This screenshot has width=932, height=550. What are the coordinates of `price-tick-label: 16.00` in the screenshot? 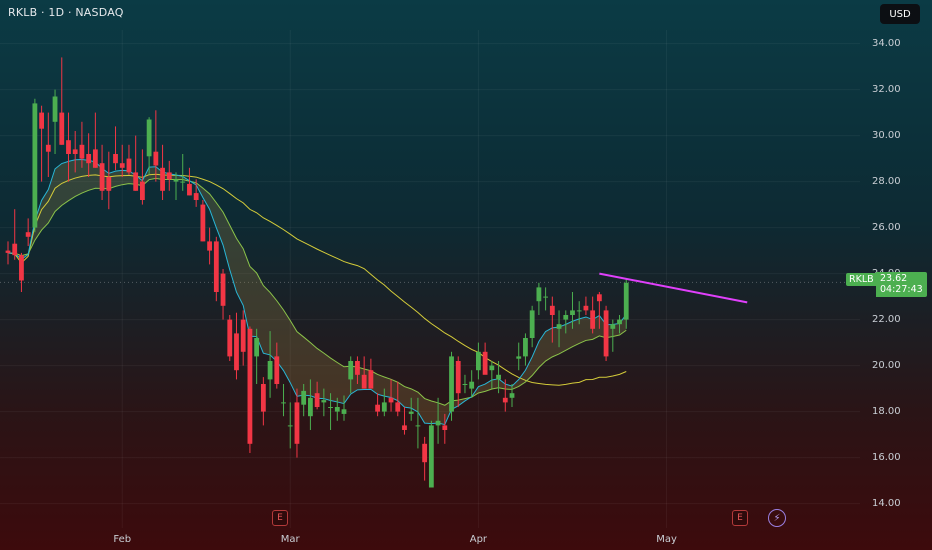 It's located at (886, 457).